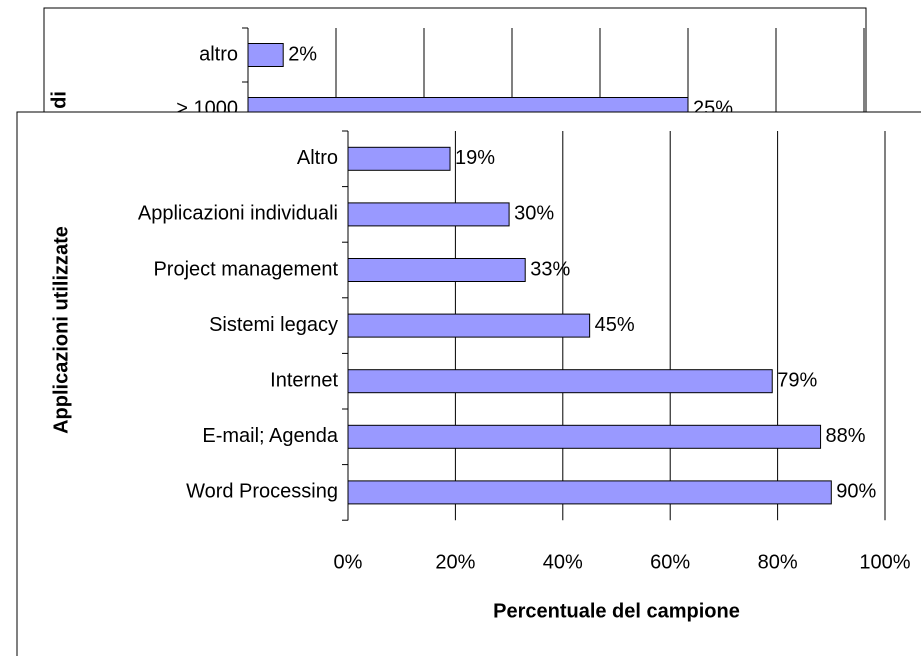  Describe the element at coordinates (61, 330) in the screenshot. I see `y-axis-title: Applicazioni utilizzate` at that location.